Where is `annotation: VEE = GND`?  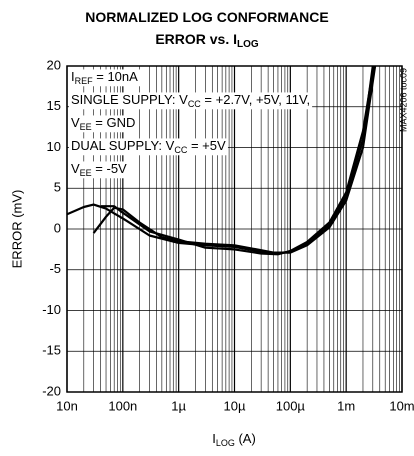
annotation: VEE = GND is located at coordinates (103, 123).